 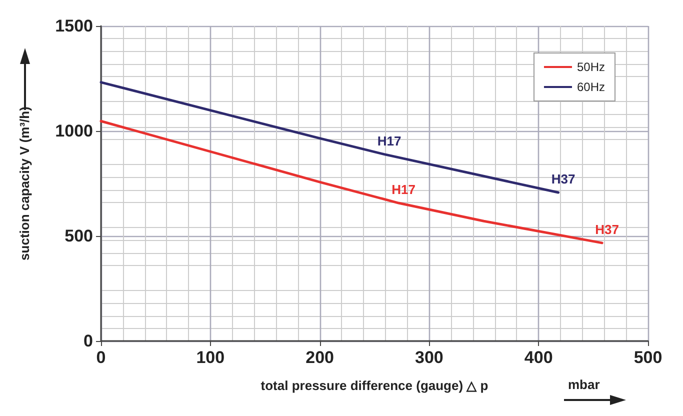 I want to click on x-tick-label: 100, so click(x=210, y=357).